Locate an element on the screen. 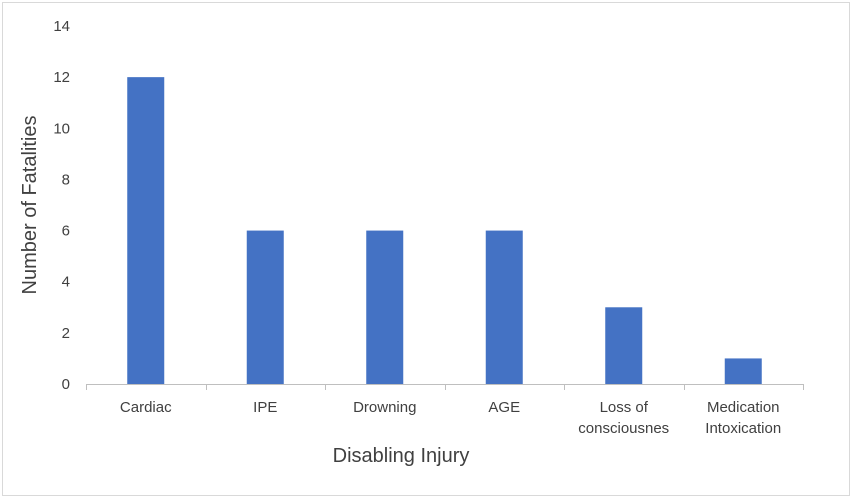 Image resolution: width=853 pixels, height=499 pixels. x-tick-label: Drowning is located at coordinates (384, 407).